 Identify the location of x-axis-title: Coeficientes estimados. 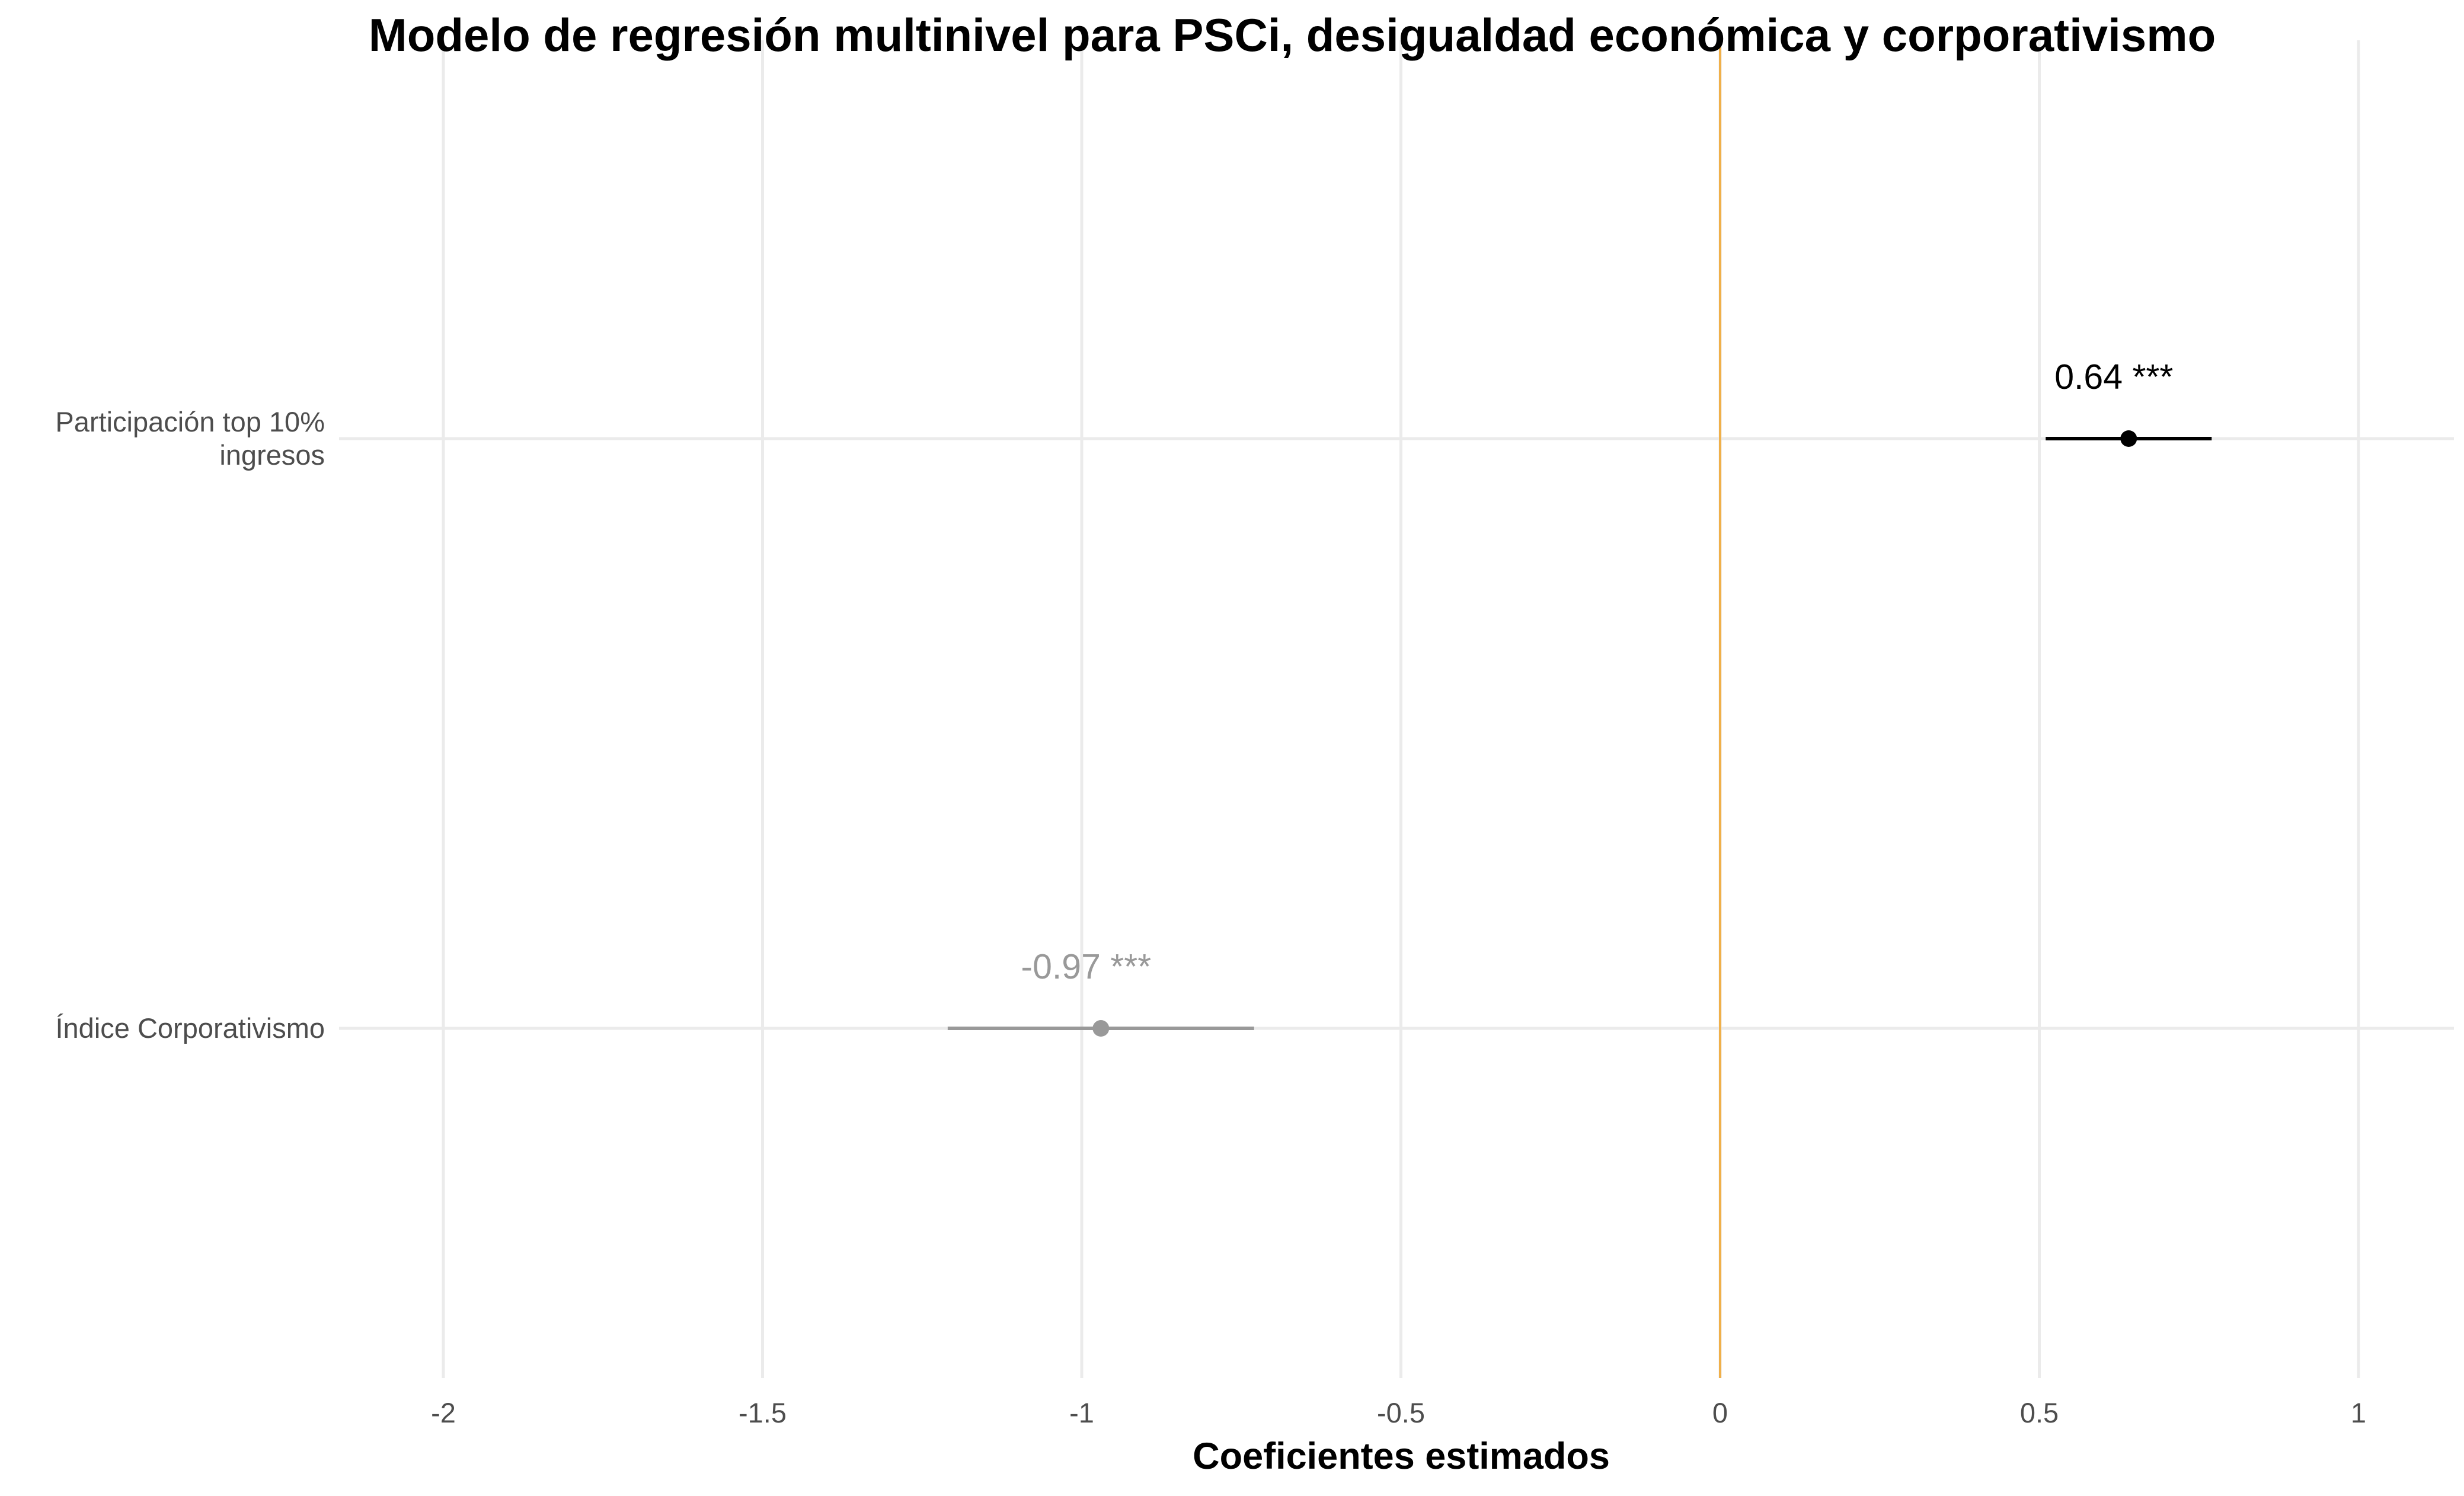
(1401, 1456).